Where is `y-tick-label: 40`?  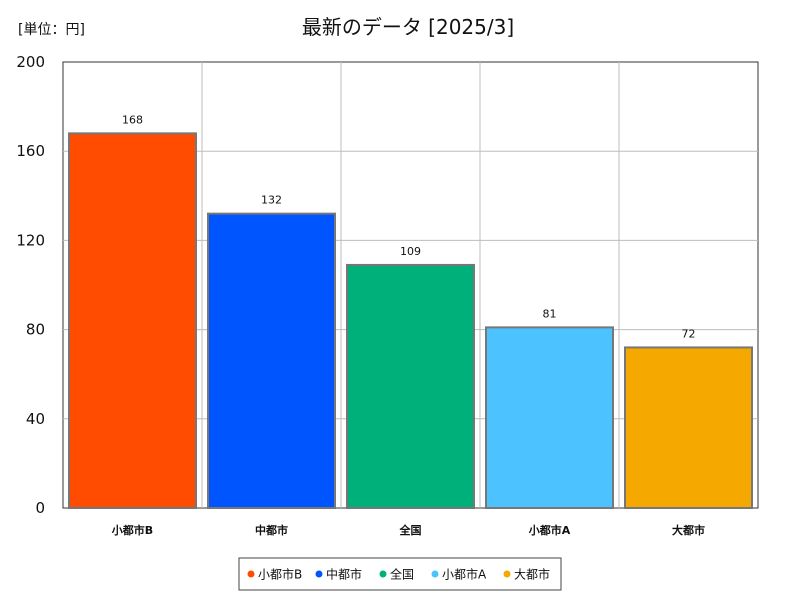 y-tick-label: 40 is located at coordinates (35, 419).